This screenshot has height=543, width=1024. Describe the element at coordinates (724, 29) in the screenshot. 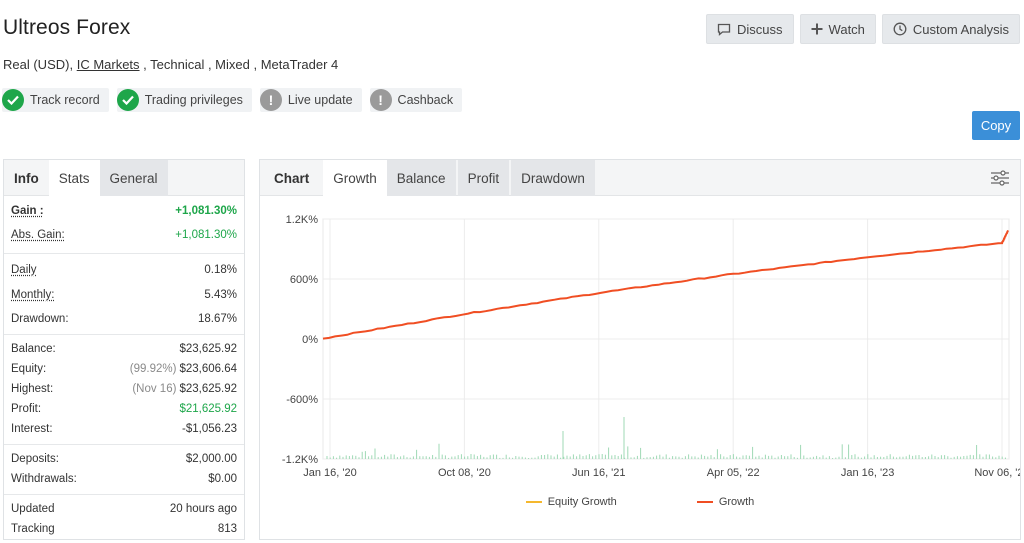

I see `comment-icon` at that location.